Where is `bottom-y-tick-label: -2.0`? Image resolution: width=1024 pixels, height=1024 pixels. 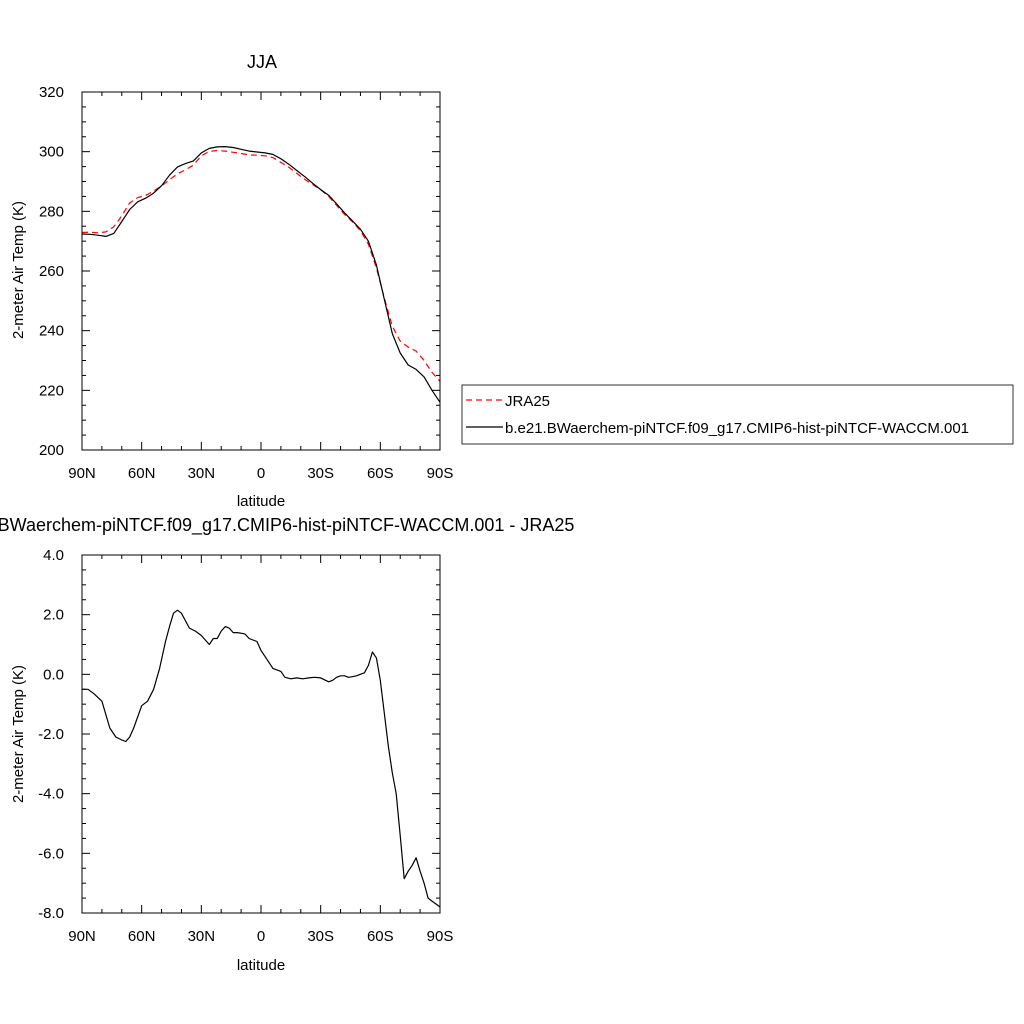
bottom-y-tick-label: -2.0 is located at coordinates (51, 734).